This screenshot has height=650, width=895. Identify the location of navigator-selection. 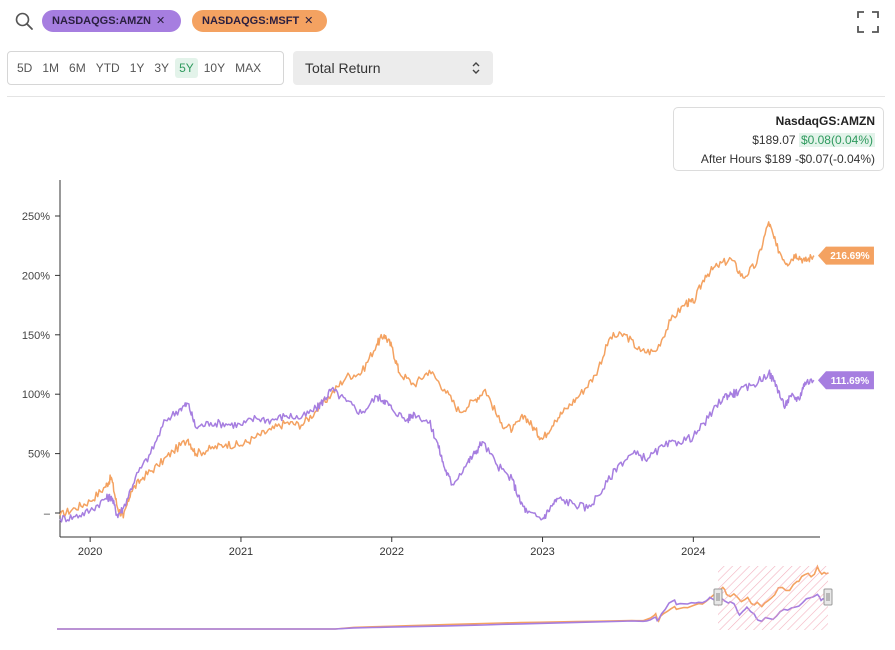
(773, 598).